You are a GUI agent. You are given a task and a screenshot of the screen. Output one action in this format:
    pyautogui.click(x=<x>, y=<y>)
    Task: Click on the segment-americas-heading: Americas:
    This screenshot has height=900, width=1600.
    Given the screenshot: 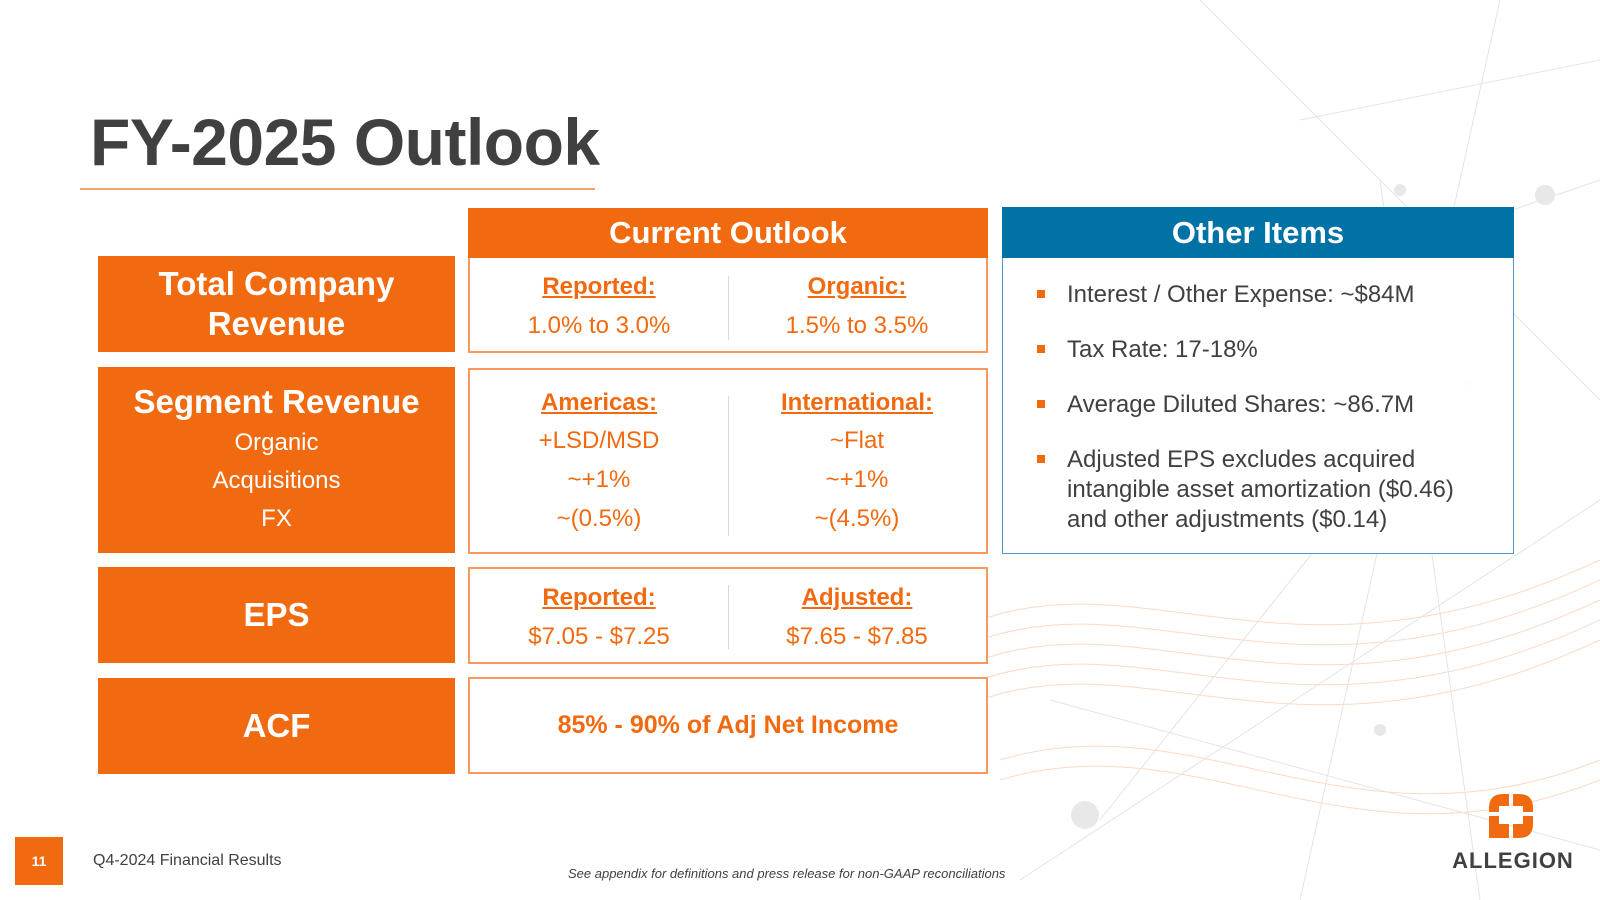 What is the action you would take?
    pyautogui.click(x=599, y=402)
    